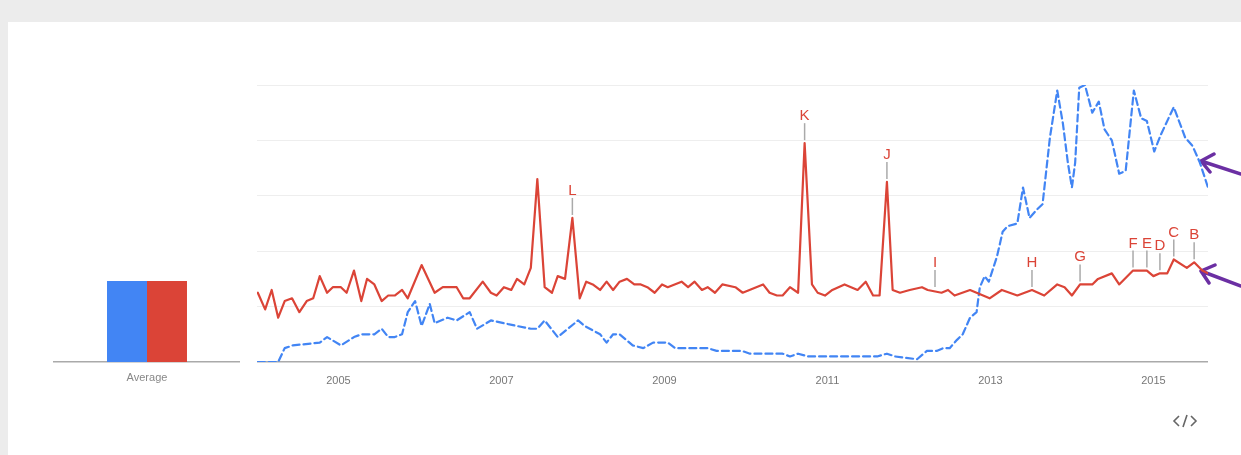  I want to click on x-tick-label: 2013, so click(990, 379).